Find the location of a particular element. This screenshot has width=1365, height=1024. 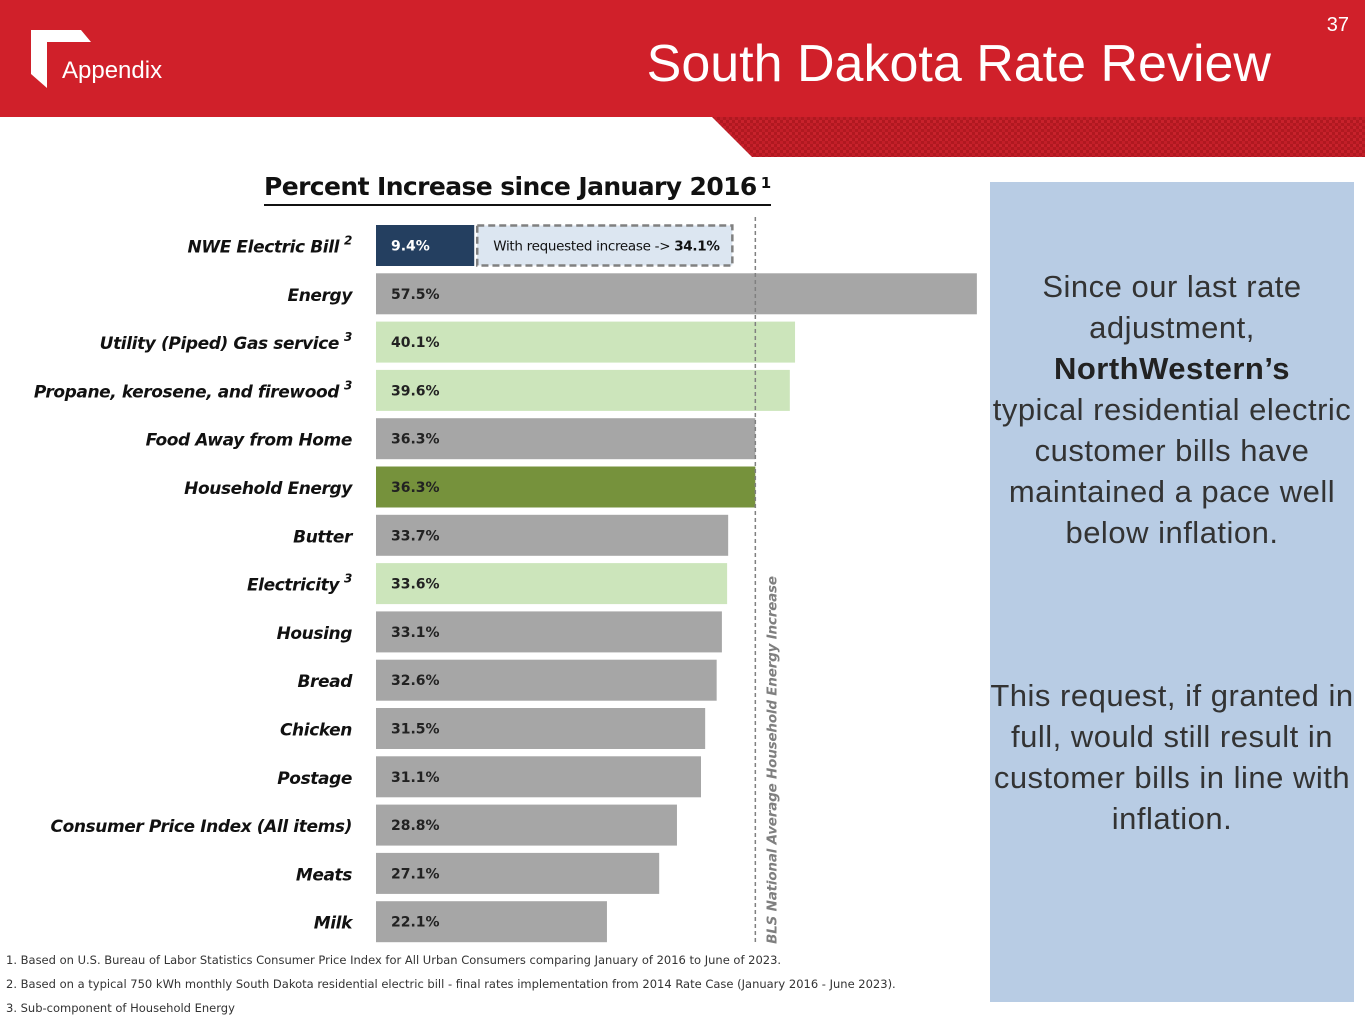

category-label-2: Utility (Piped) Gas service 3 is located at coordinates (226, 342).